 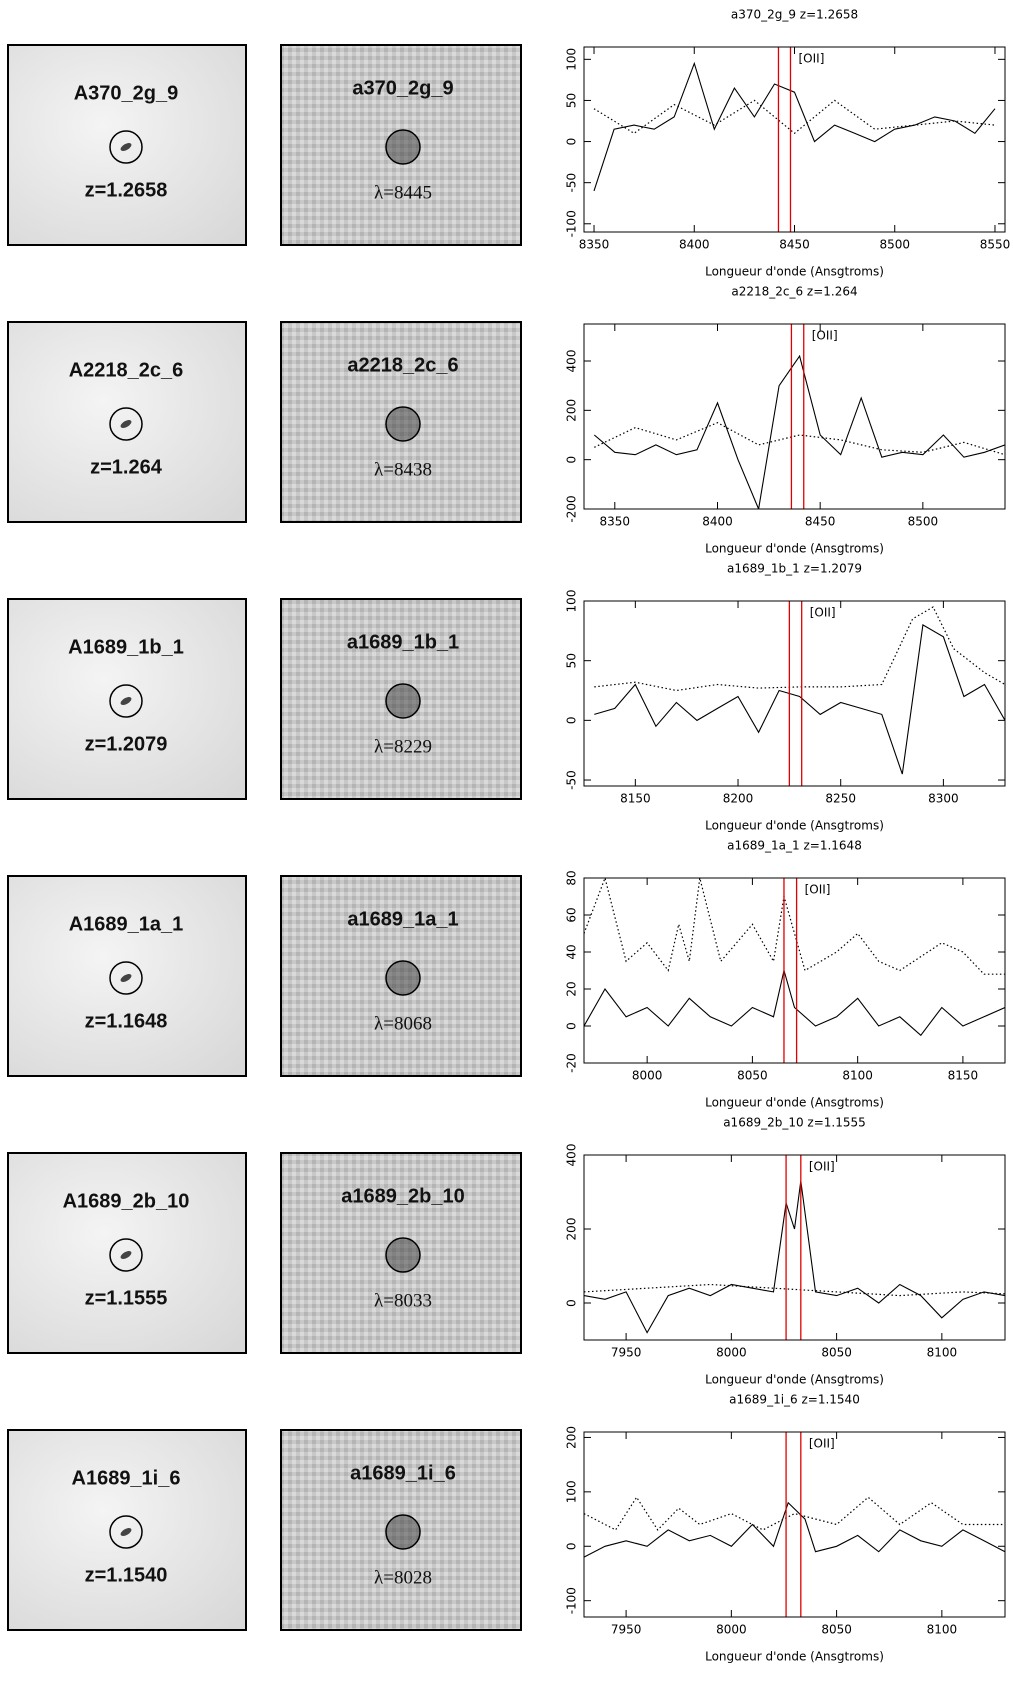 What do you see at coordinates (126, 93) in the screenshot?
I see `image-label: A370_2g_9` at bounding box center [126, 93].